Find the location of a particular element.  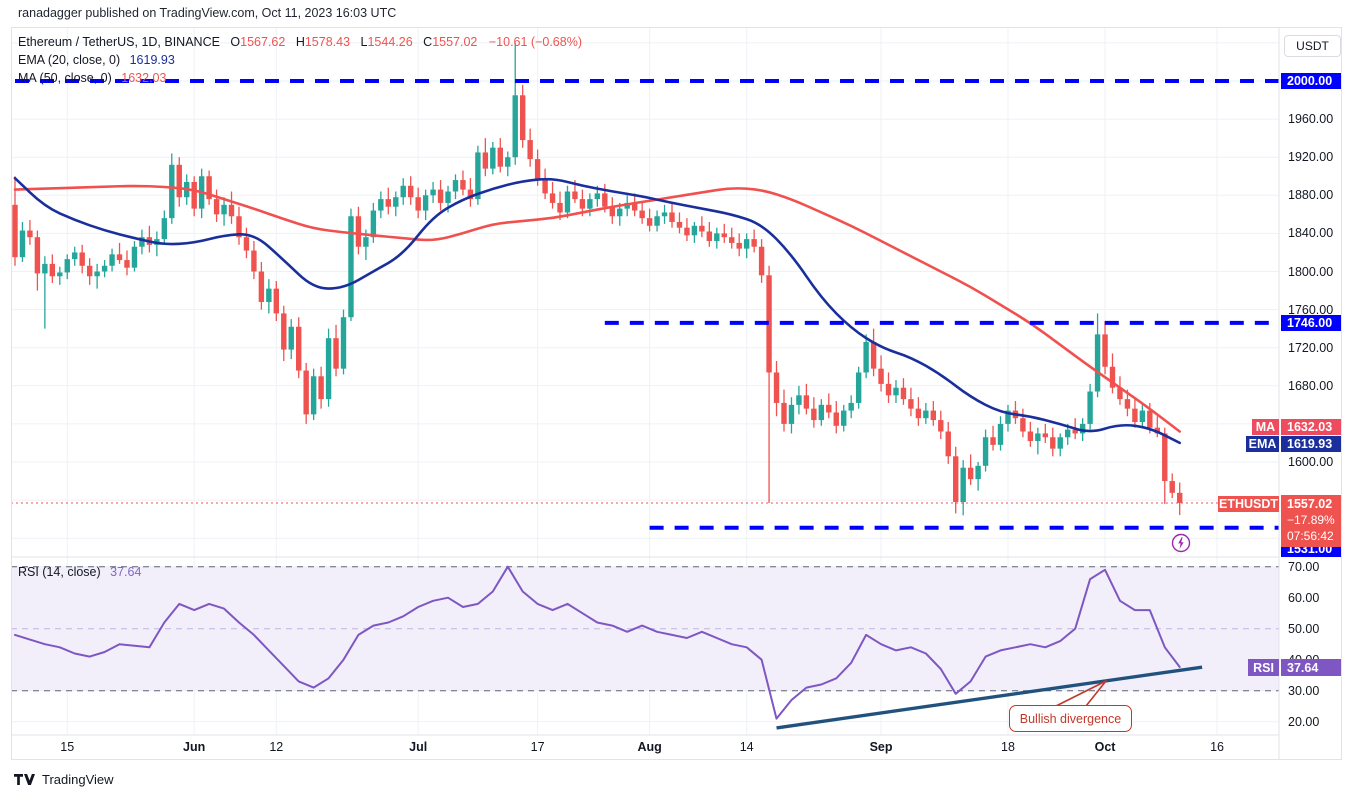

rsi-legend: RSI (14, close) 37.64 is located at coordinates (79, 572).